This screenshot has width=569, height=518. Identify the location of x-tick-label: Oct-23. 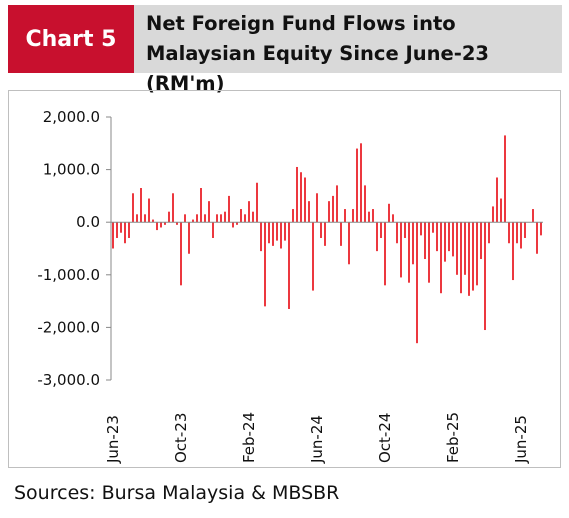
(181, 438).